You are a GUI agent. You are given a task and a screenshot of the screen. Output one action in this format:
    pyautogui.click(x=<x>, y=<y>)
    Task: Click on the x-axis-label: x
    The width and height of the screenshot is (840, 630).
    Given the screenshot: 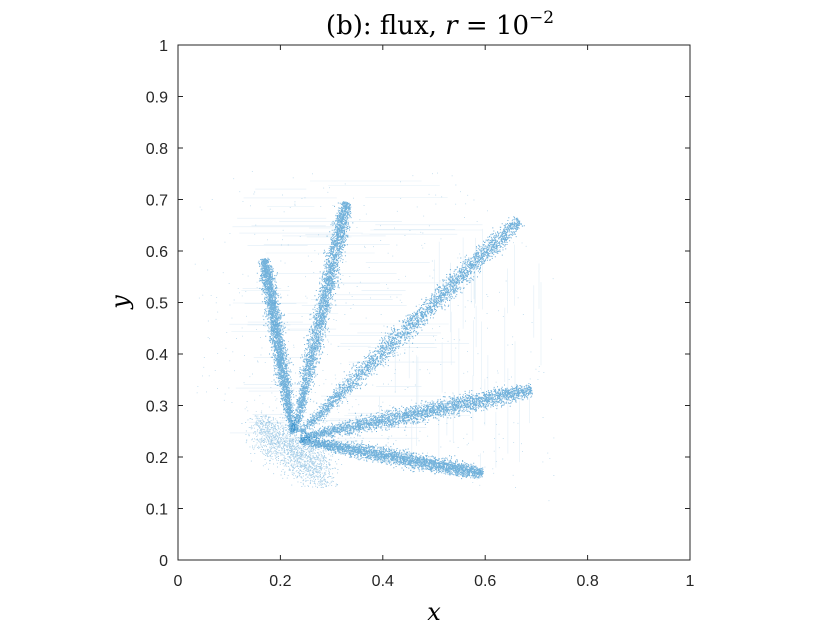 What is the action you would take?
    pyautogui.click(x=434, y=612)
    